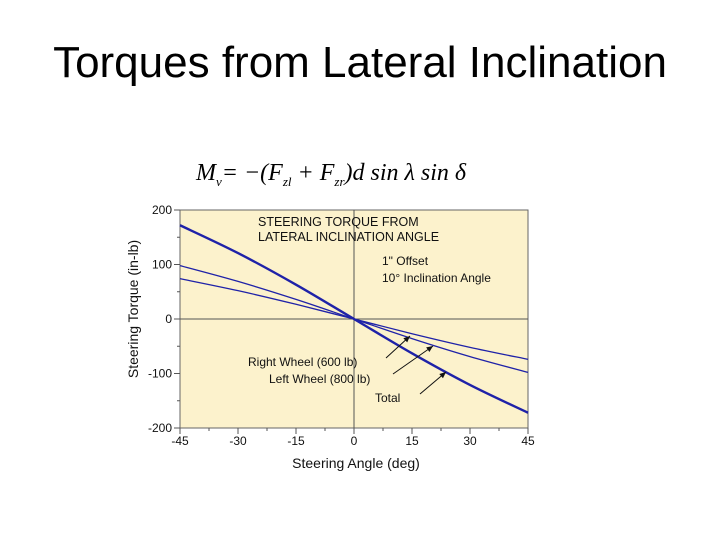 This screenshot has width=720, height=540. I want to click on formula-eq: = −(, so click(245, 173).